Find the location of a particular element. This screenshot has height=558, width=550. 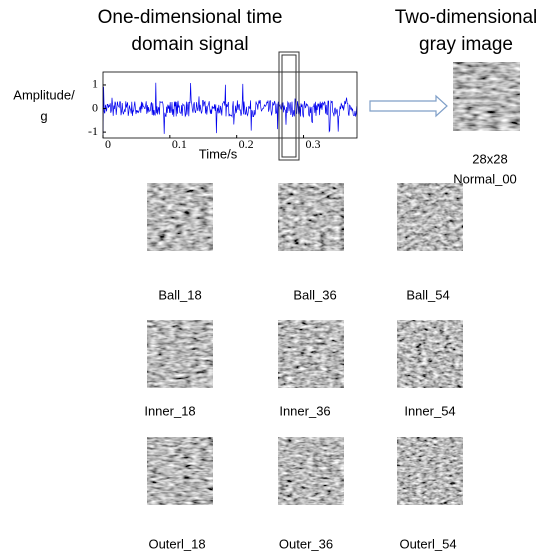

image-label: Inner_36 is located at coordinates (304, 410).